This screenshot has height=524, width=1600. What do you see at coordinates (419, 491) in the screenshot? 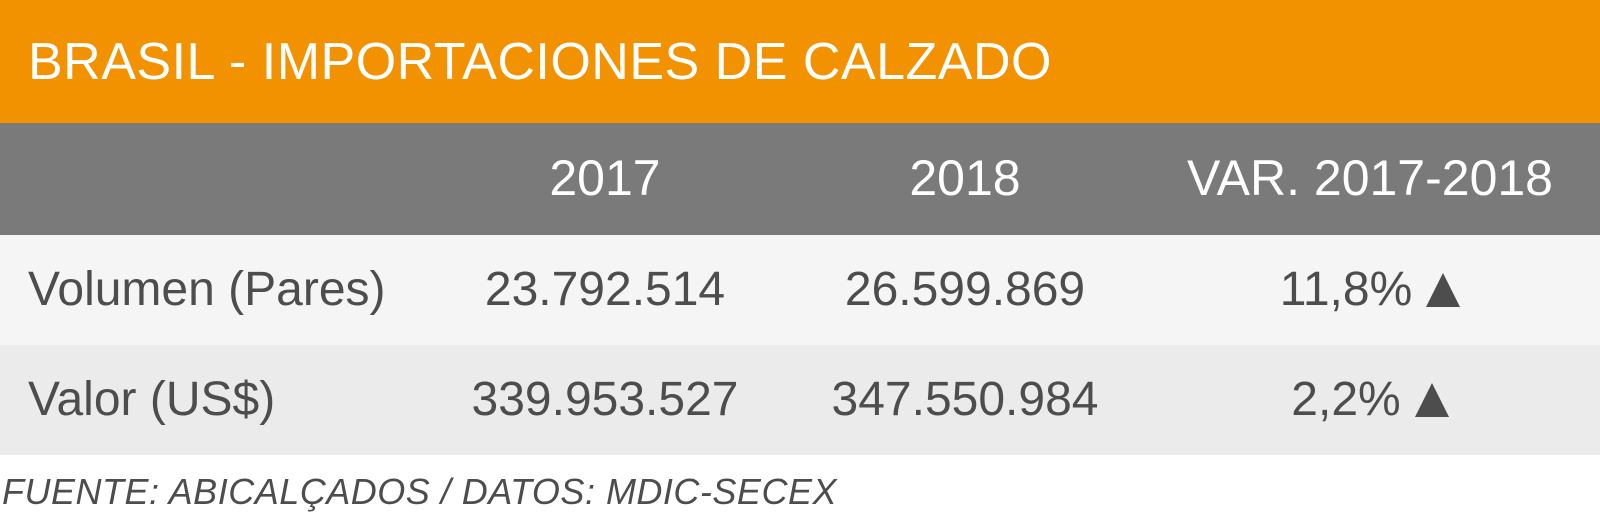
I see `source-note: FUENTE: ABICALÇADOS / DATOS: MDIC-SECEX` at bounding box center [419, 491].